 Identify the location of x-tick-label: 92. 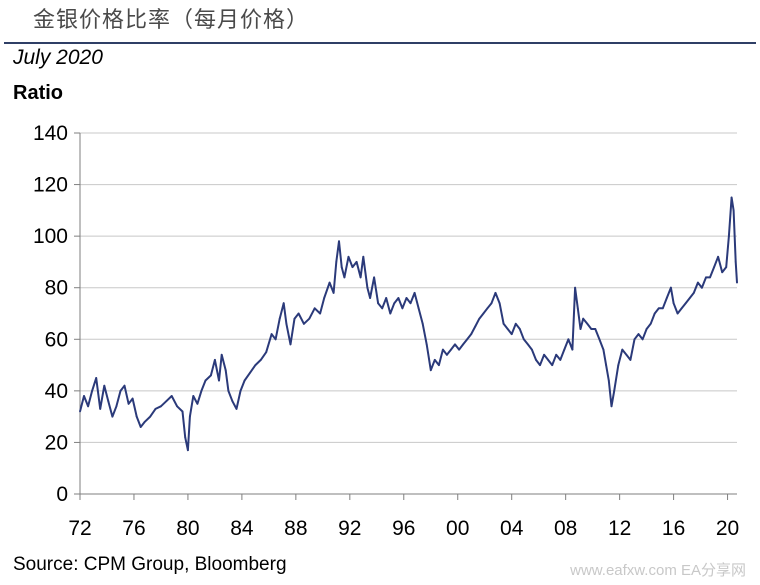
(349, 528).